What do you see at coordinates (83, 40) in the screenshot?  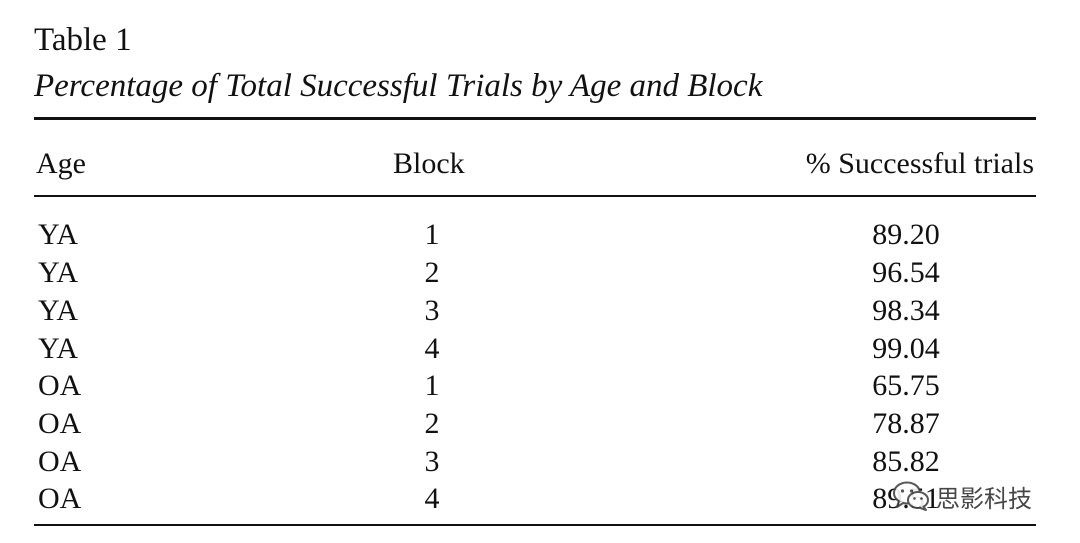 I see `table-label: Table 1` at bounding box center [83, 40].